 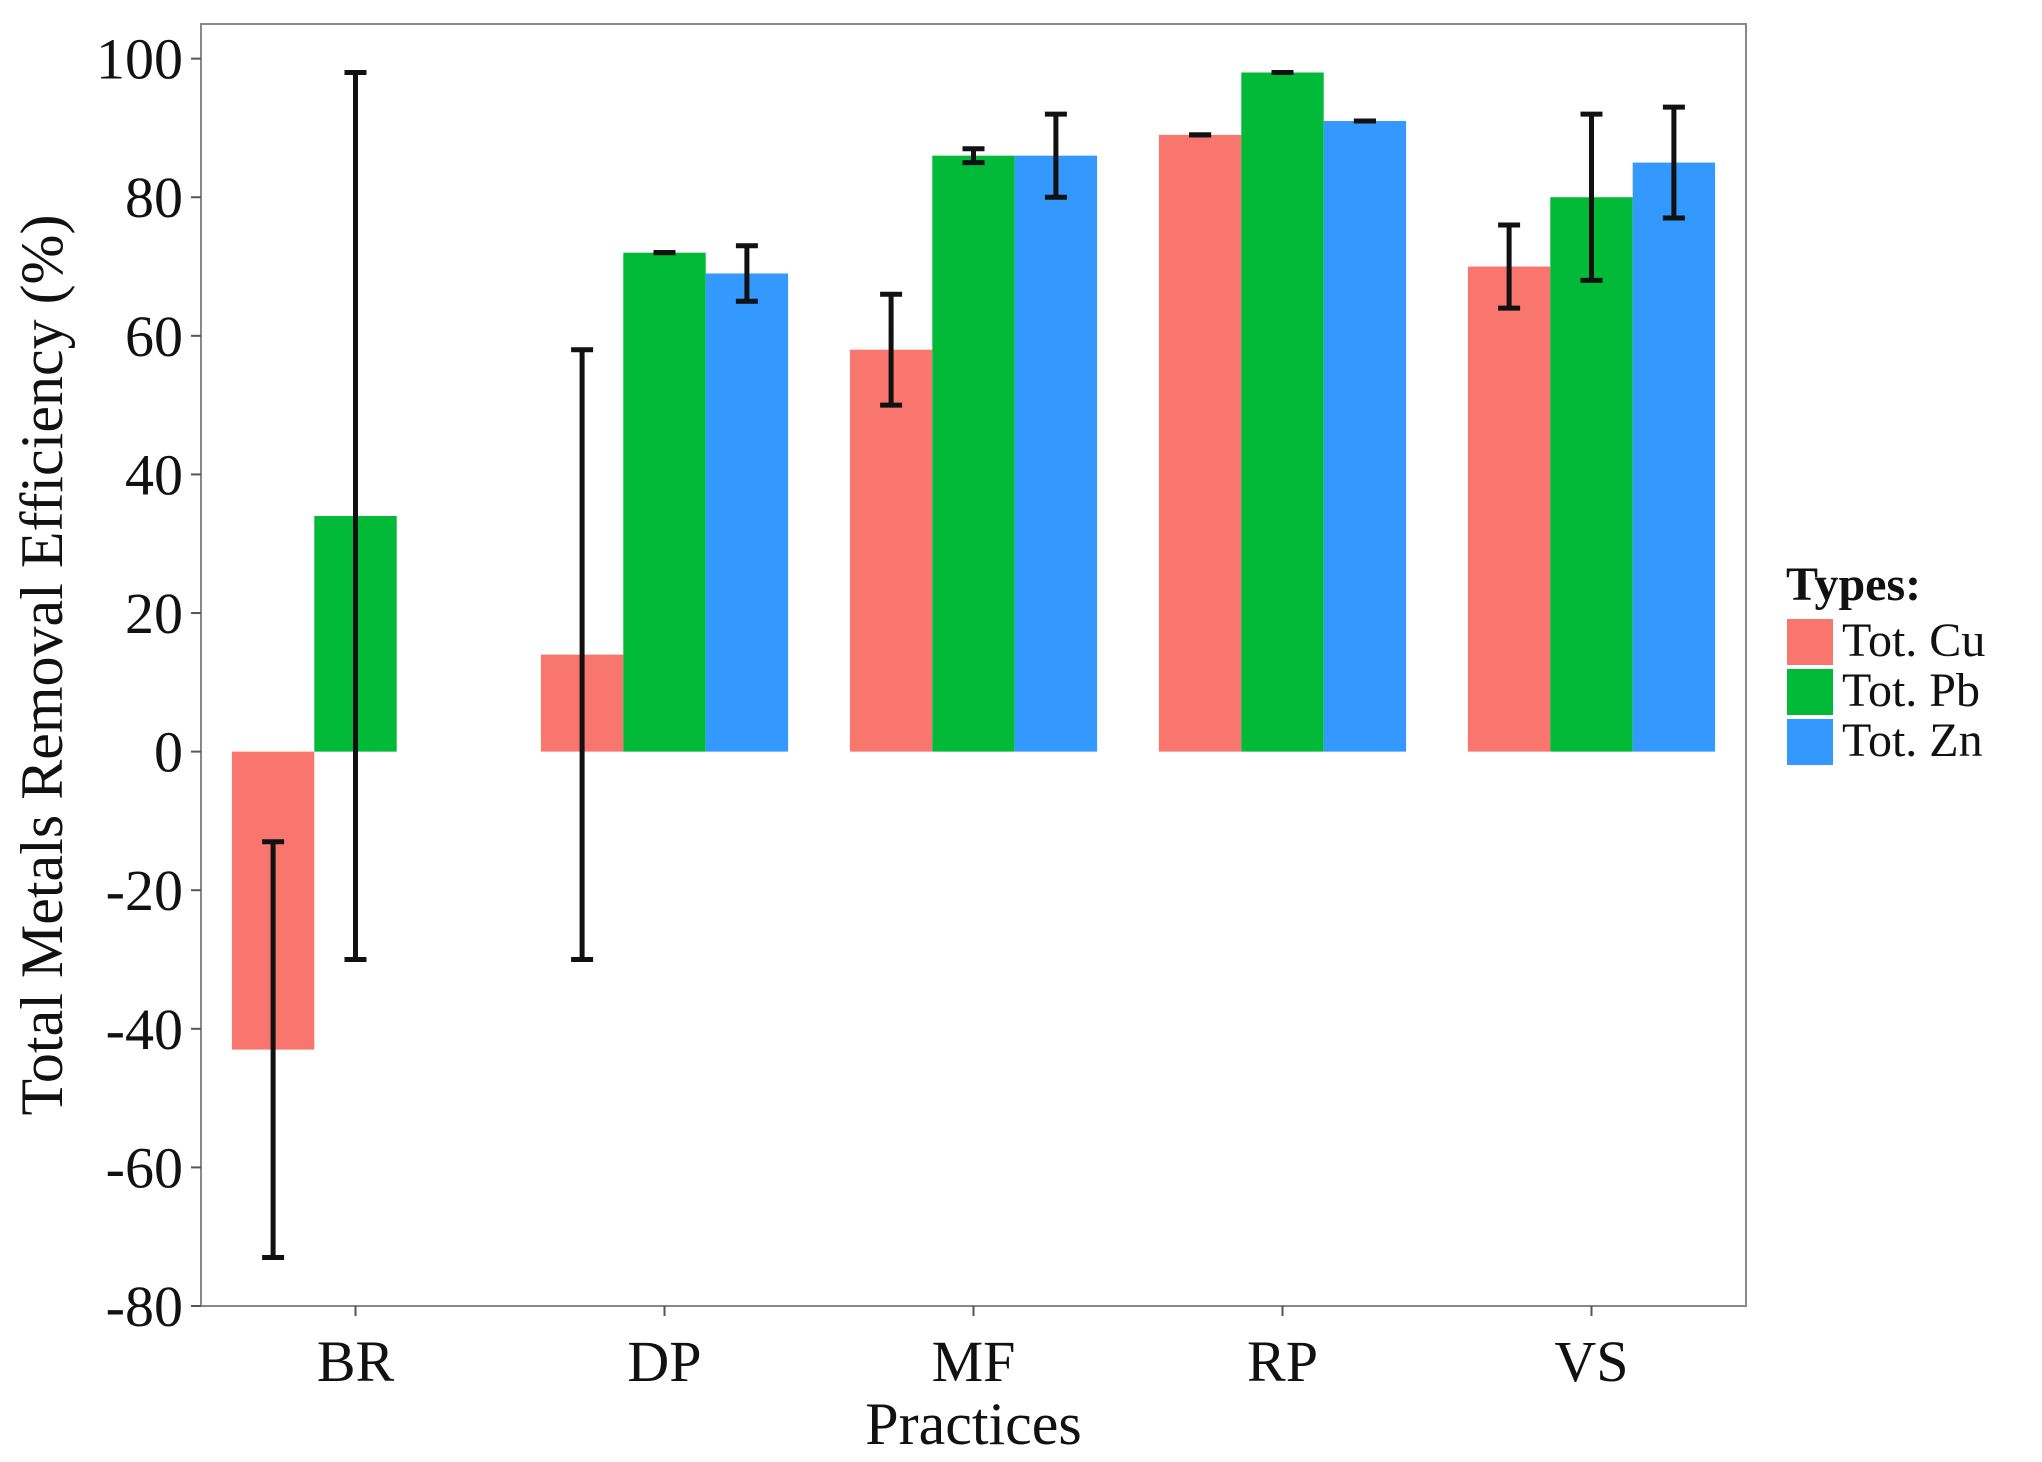 What do you see at coordinates (168, 752) in the screenshot?
I see `y-tick-label: 0` at bounding box center [168, 752].